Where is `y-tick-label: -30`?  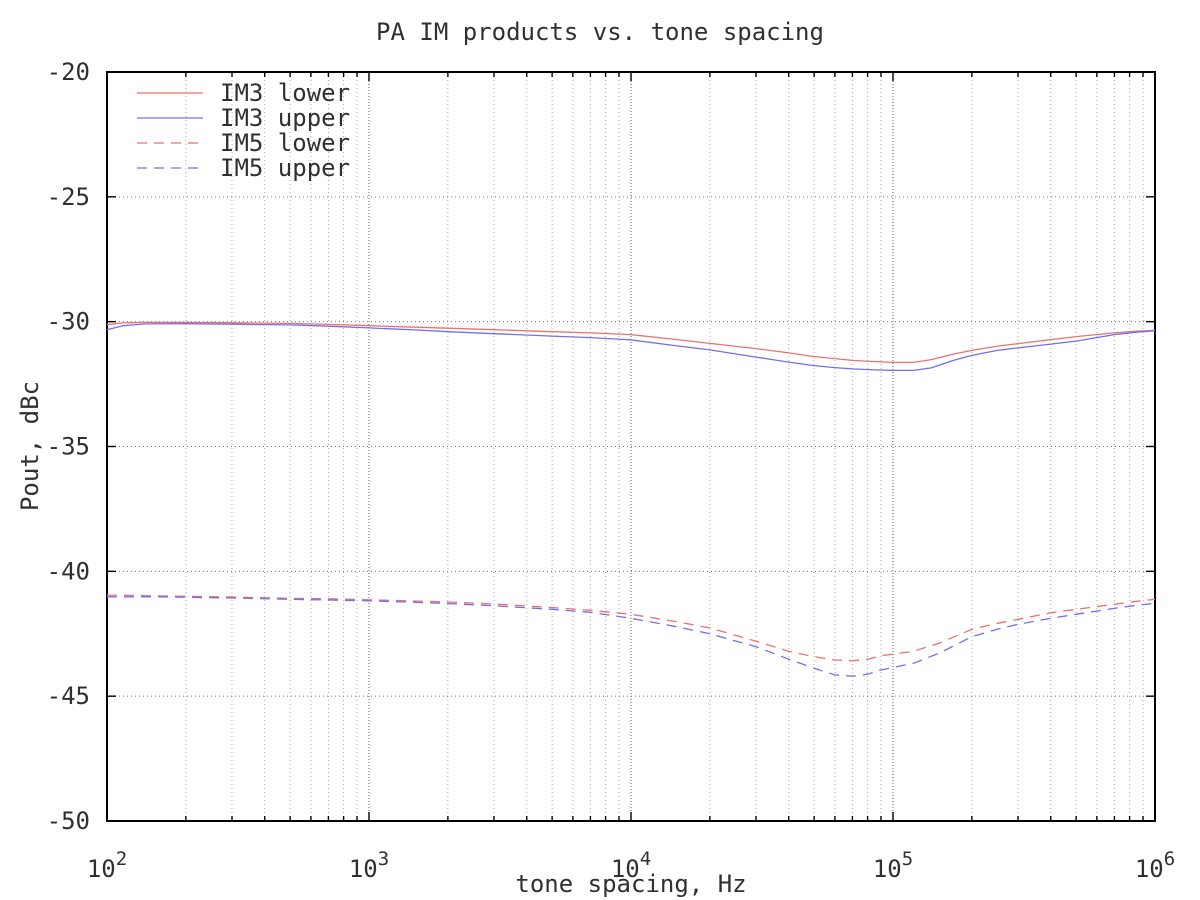
y-tick-label: -30 is located at coordinates (68, 322).